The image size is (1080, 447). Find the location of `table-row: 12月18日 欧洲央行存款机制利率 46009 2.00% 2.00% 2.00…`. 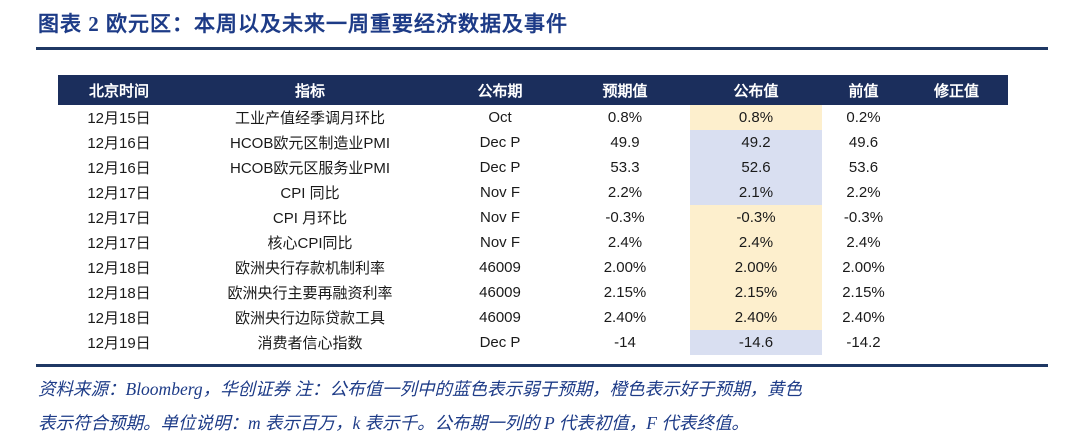

table-row: 12月18日 欧洲央行存款机制利率 46009 2.00% 2.00% 2.00… is located at coordinates (533, 267).